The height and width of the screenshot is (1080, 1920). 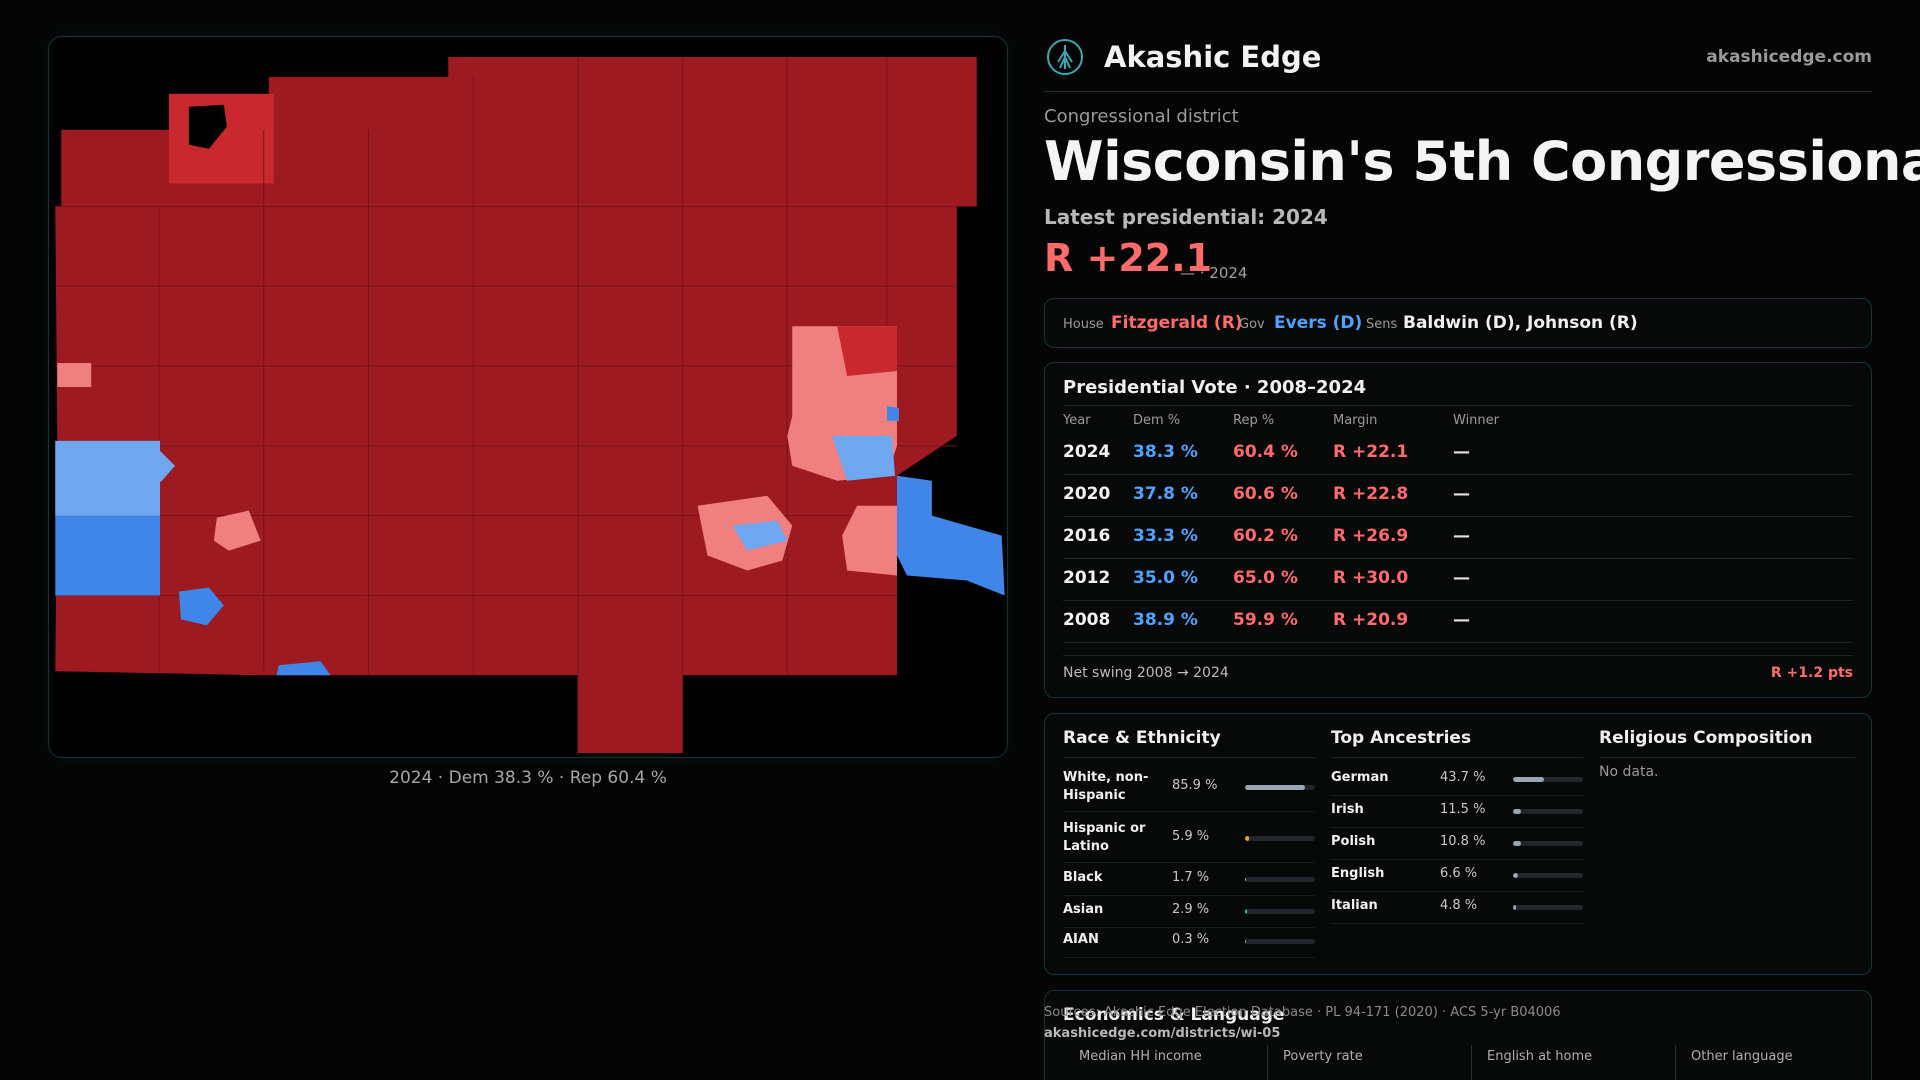 What do you see at coordinates (1476, 420) in the screenshot?
I see `col-winner: Winner` at bounding box center [1476, 420].